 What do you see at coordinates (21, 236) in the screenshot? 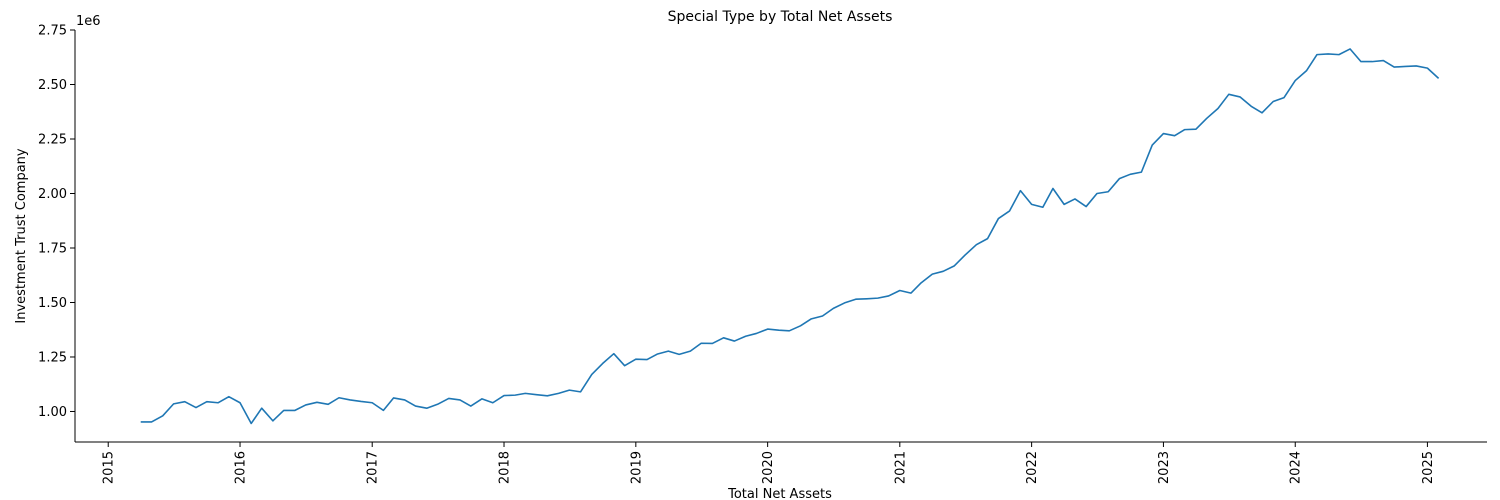
I see `y-axis-label: Investment Trust Company` at bounding box center [21, 236].